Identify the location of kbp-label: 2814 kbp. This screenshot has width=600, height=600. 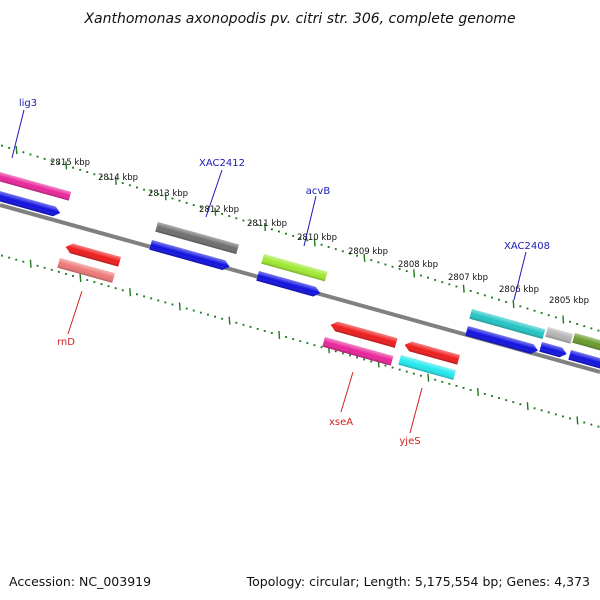
(118, 178).